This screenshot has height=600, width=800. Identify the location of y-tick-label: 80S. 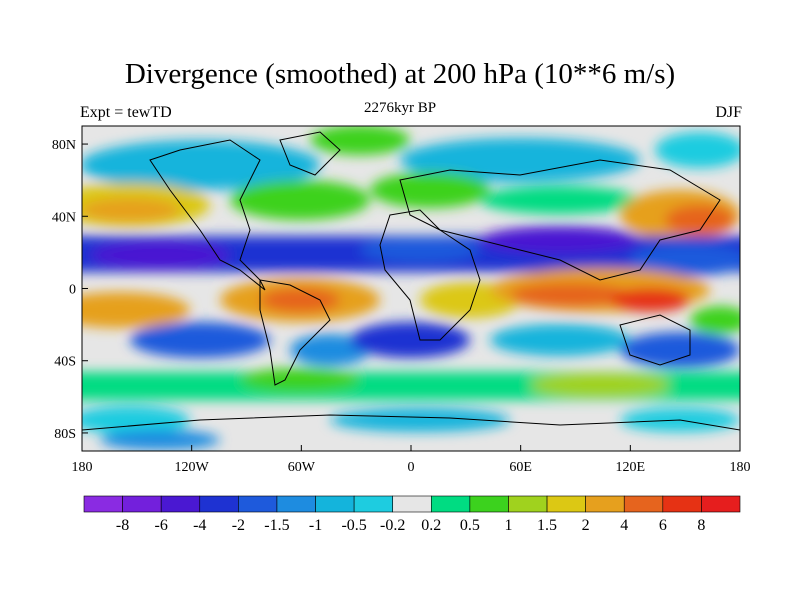
(65, 434).